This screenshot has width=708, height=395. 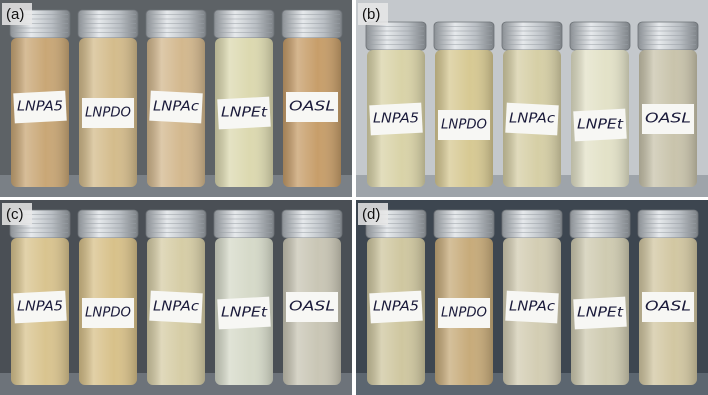 I want to click on panel-label: (c), so click(x=15, y=214).